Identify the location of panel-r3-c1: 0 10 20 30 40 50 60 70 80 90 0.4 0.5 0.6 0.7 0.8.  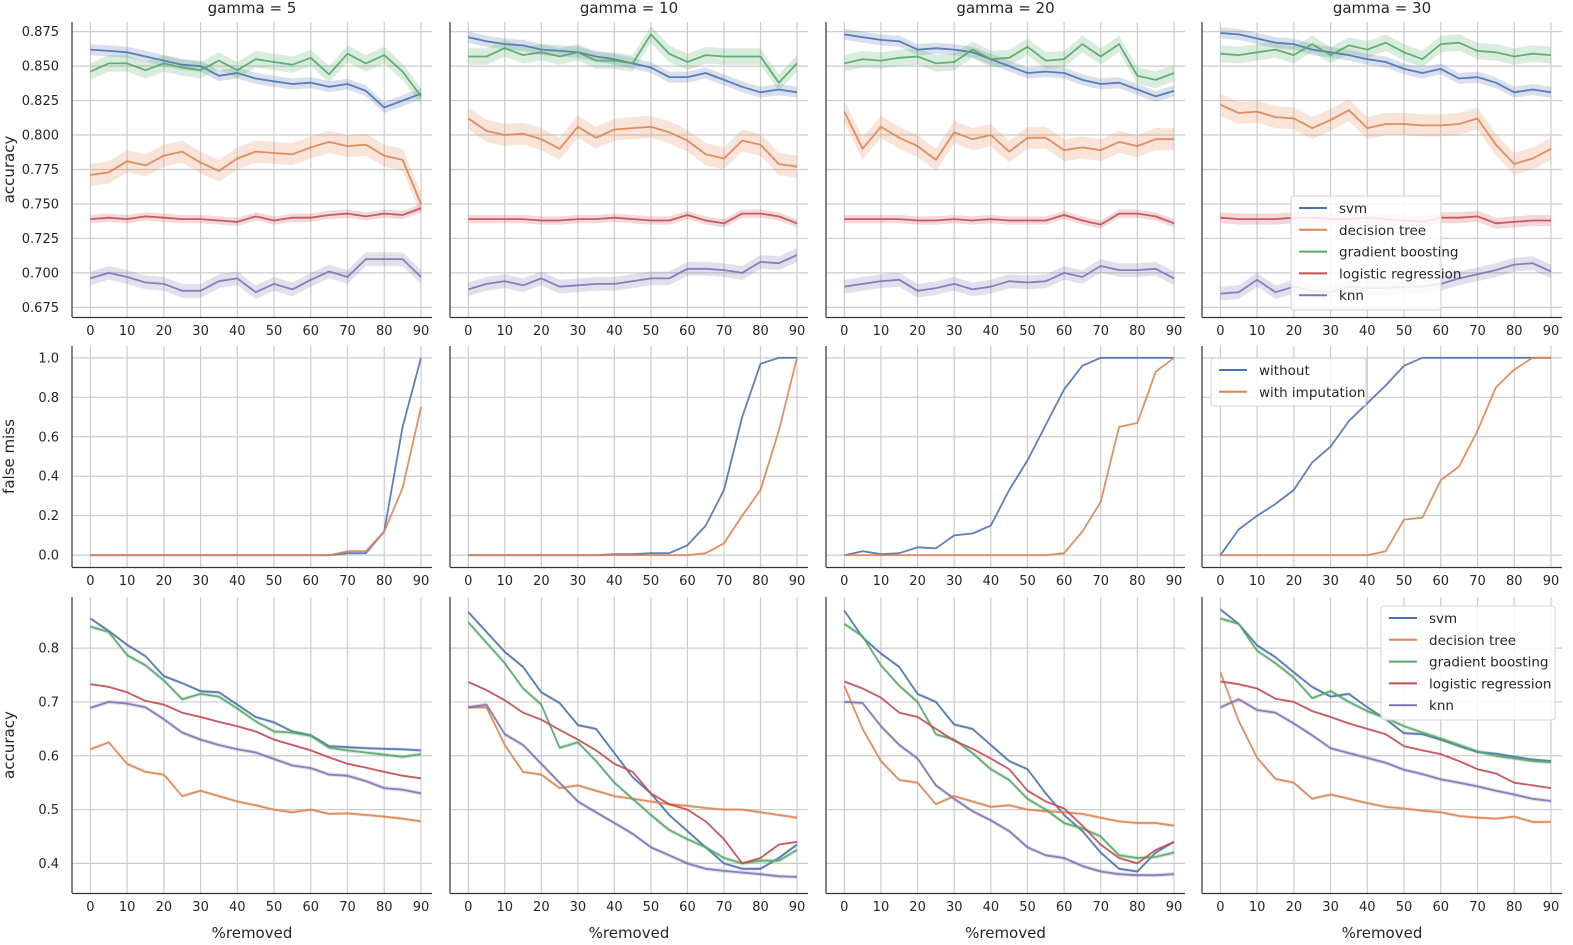
(235, 756).